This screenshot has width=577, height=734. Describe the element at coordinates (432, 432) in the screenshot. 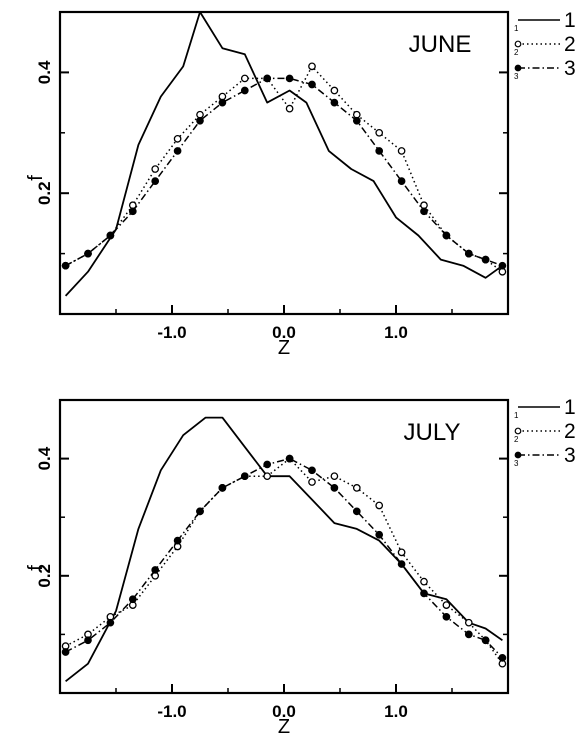

I see `panel-label: JULY` at that location.